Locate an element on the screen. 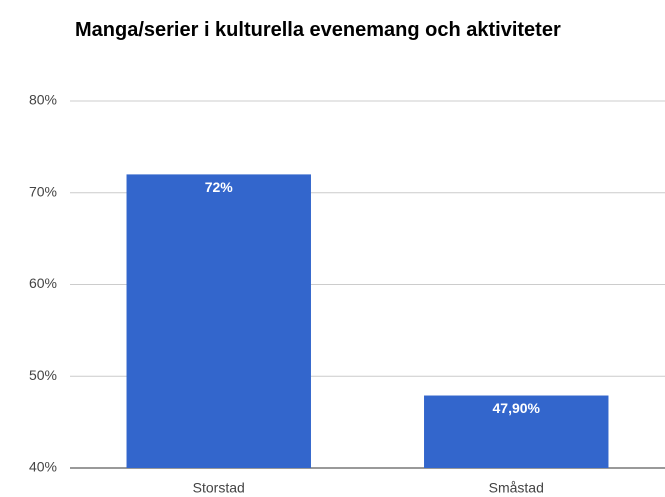  y-tick-label: 80% is located at coordinates (43, 100).